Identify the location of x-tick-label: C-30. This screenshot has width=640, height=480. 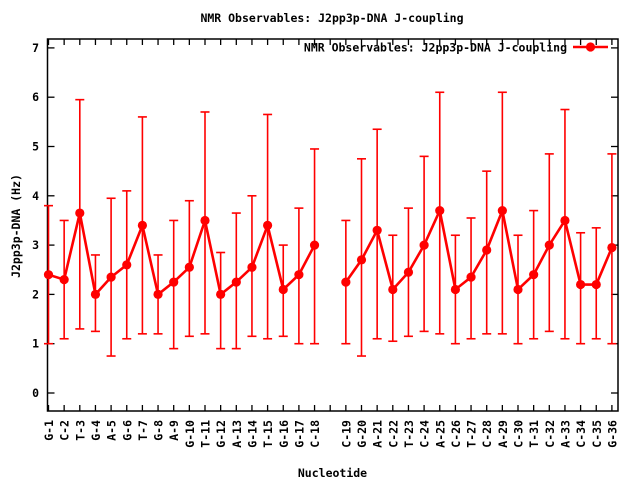
(519, 434).